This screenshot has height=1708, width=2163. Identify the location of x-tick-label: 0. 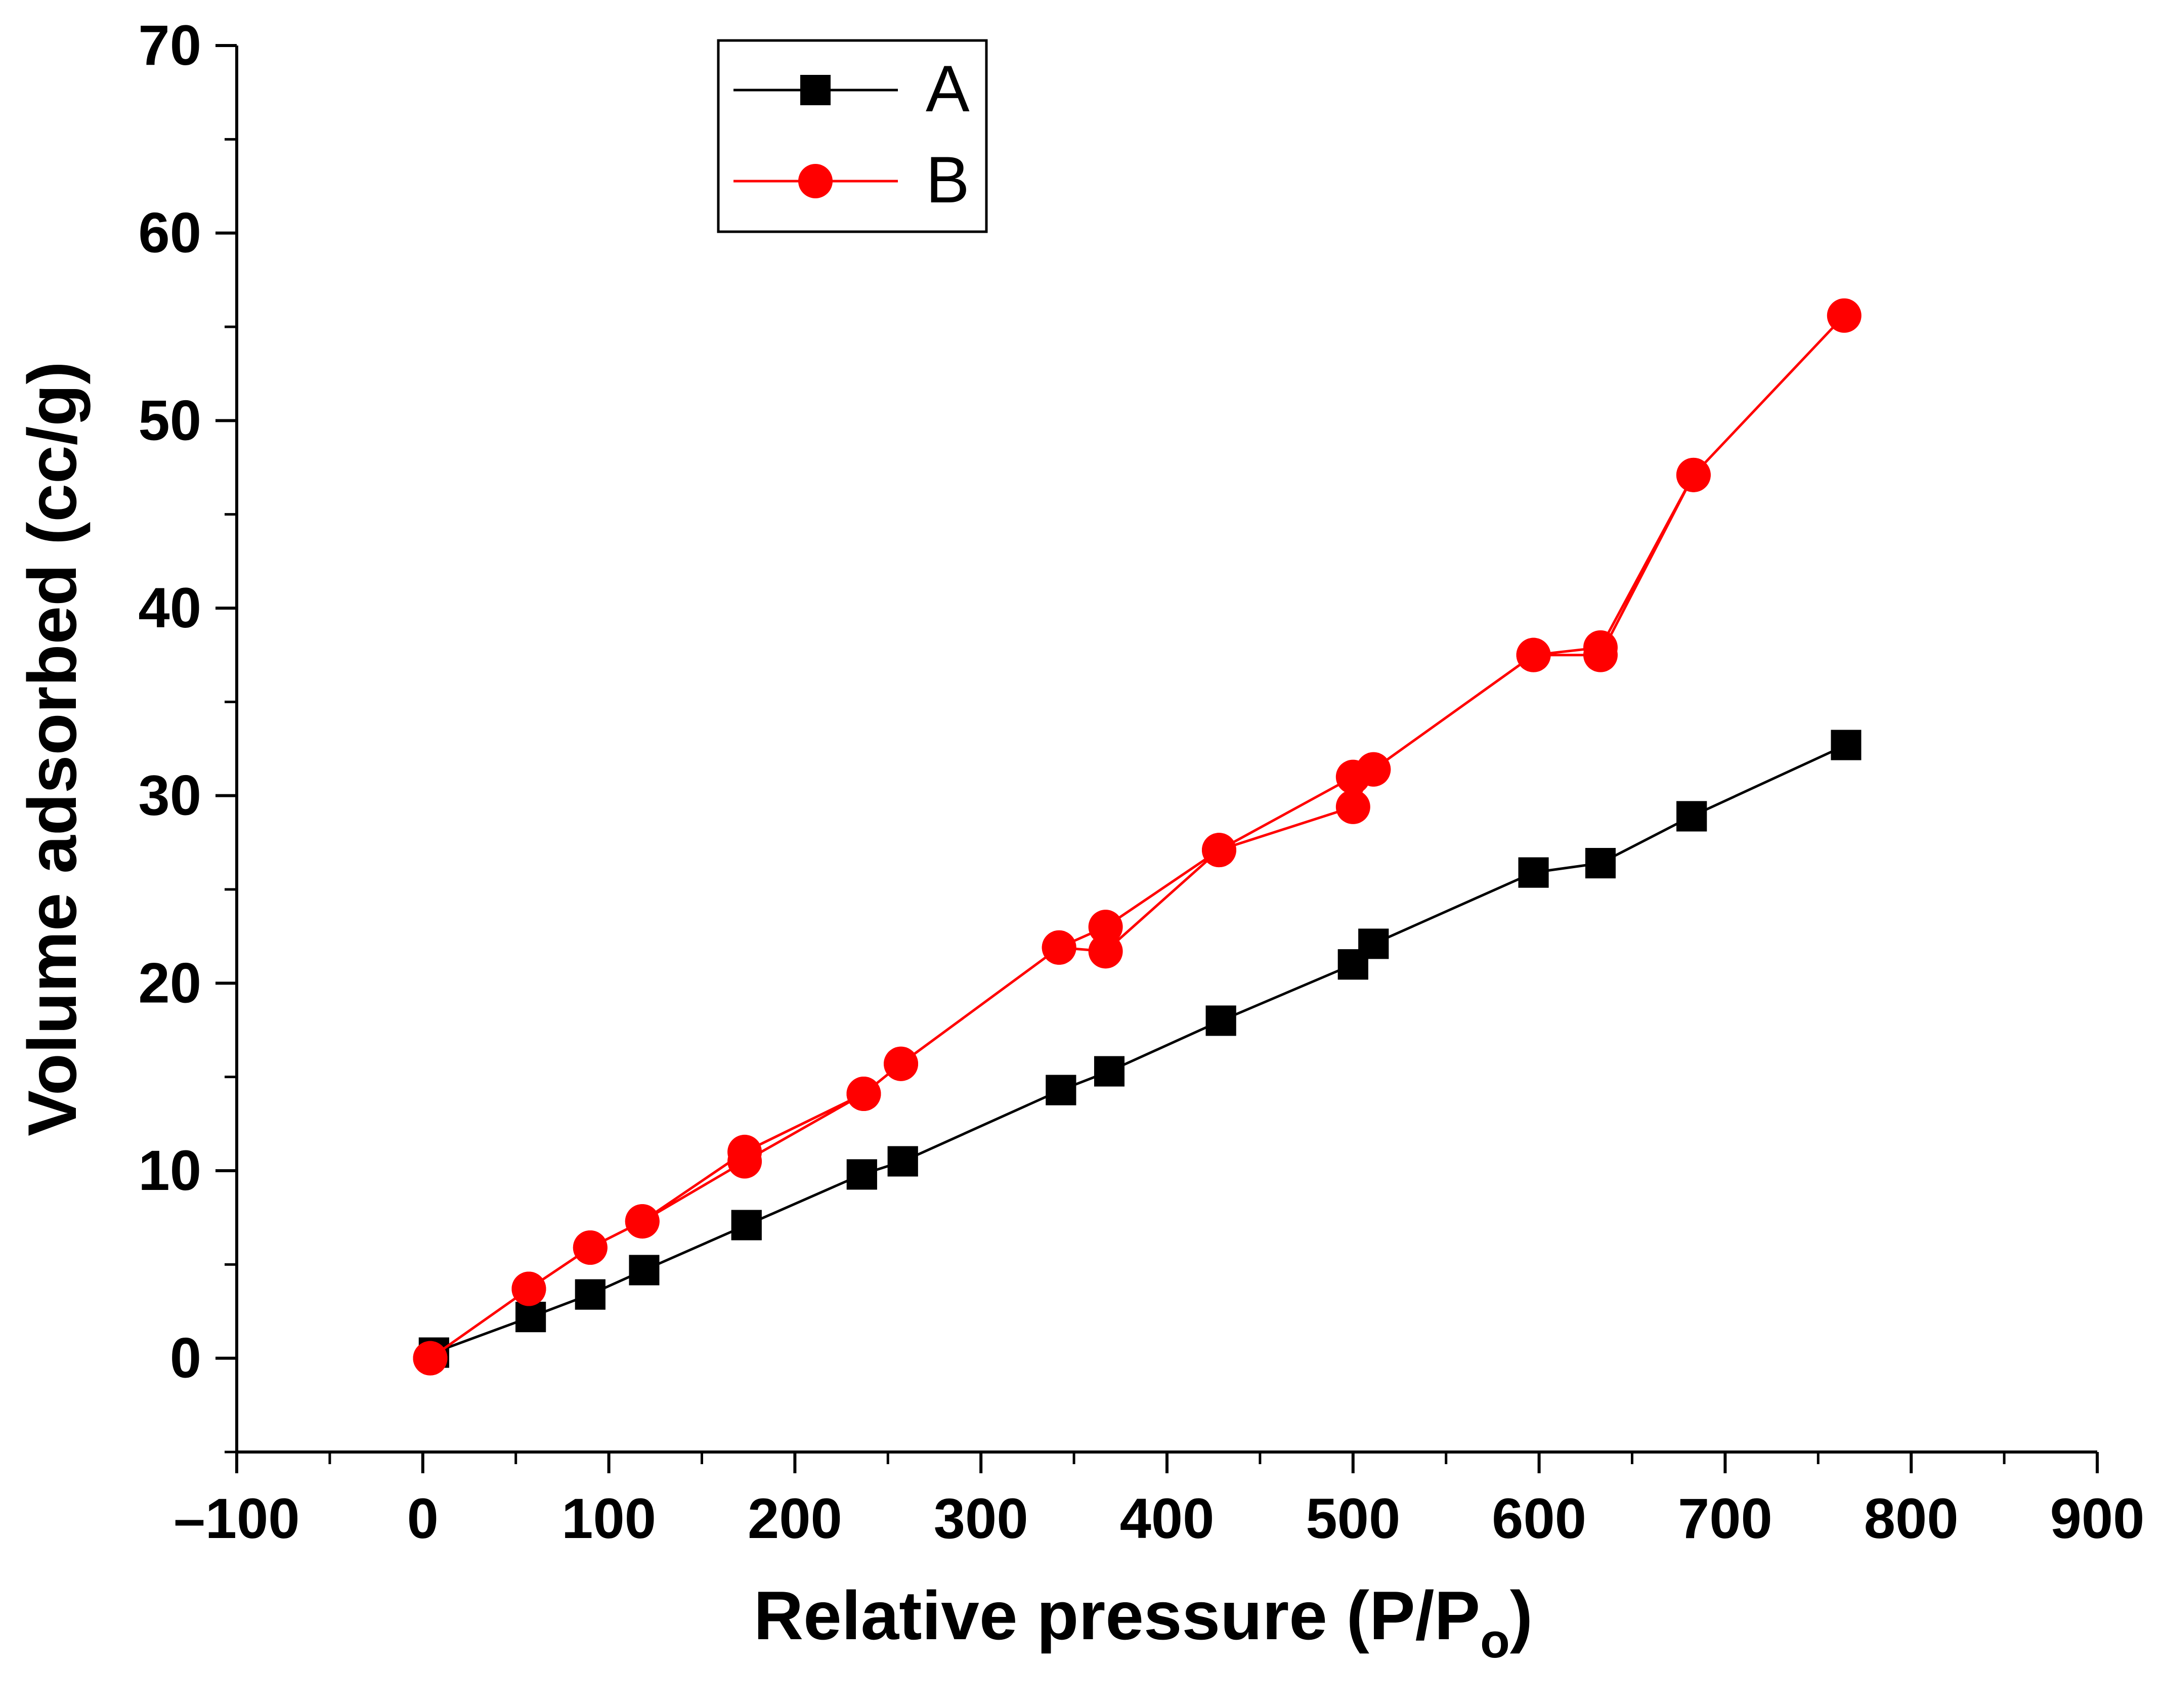
(423, 1518).